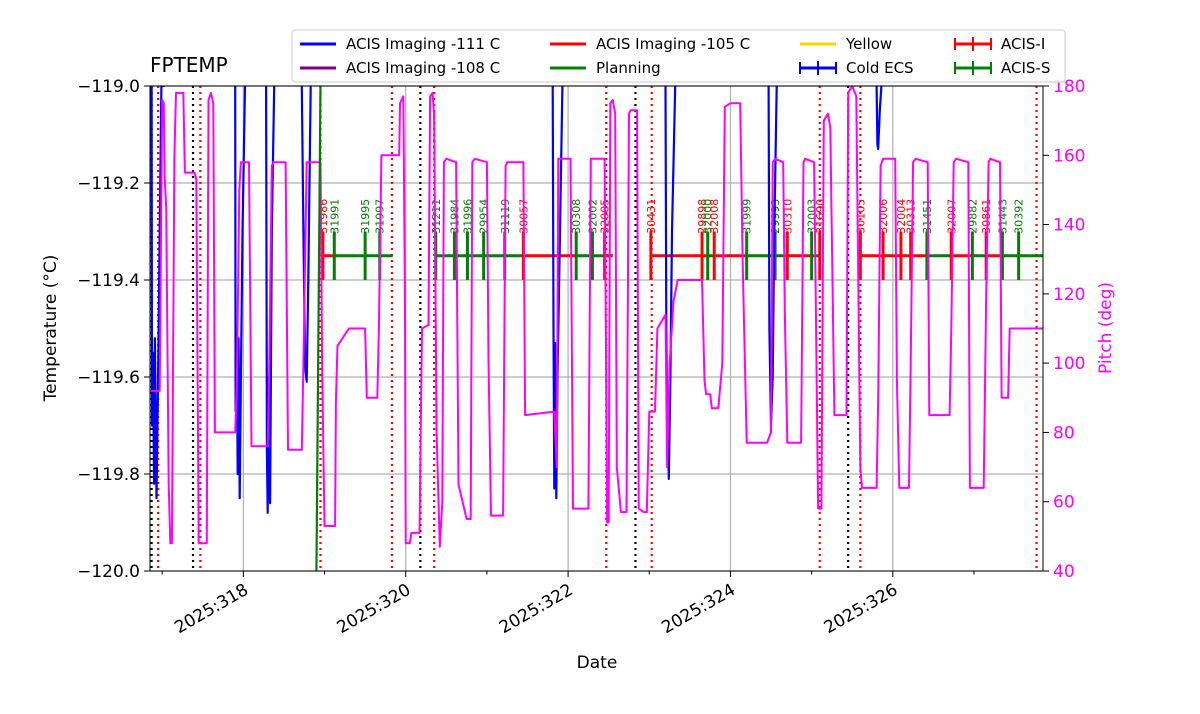 The width and height of the screenshot is (1200, 714). Describe the element at coordinates (484, 216) in the screenshot. I see `obsid-label: 29954` at that location.